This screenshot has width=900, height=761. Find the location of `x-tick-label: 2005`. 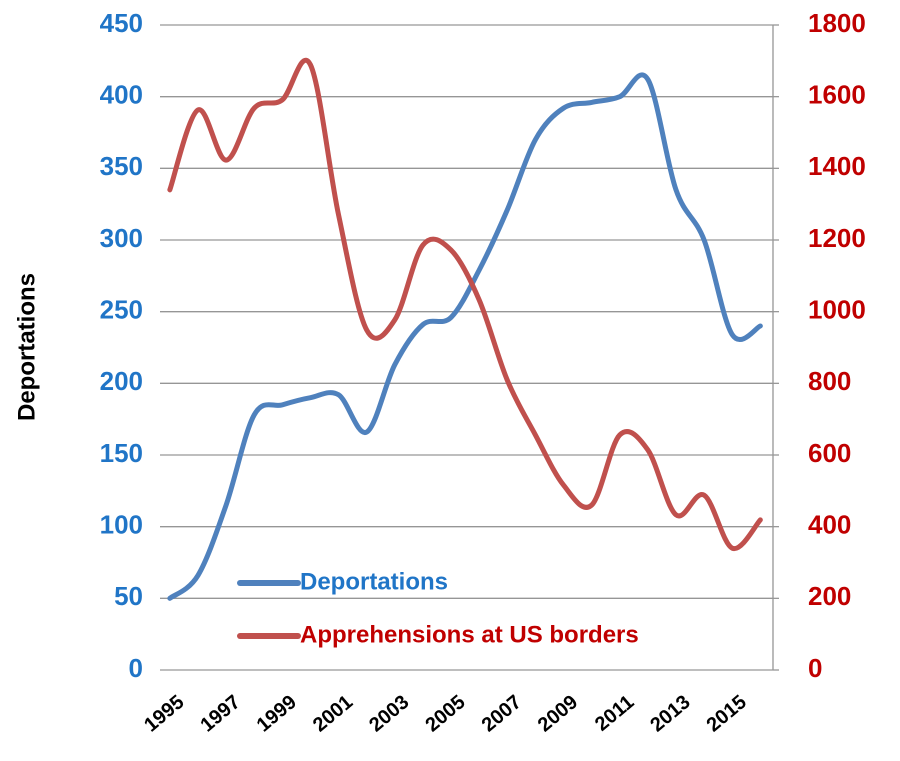

x-tick-label: 2005 is located at coordinates (445, 713).